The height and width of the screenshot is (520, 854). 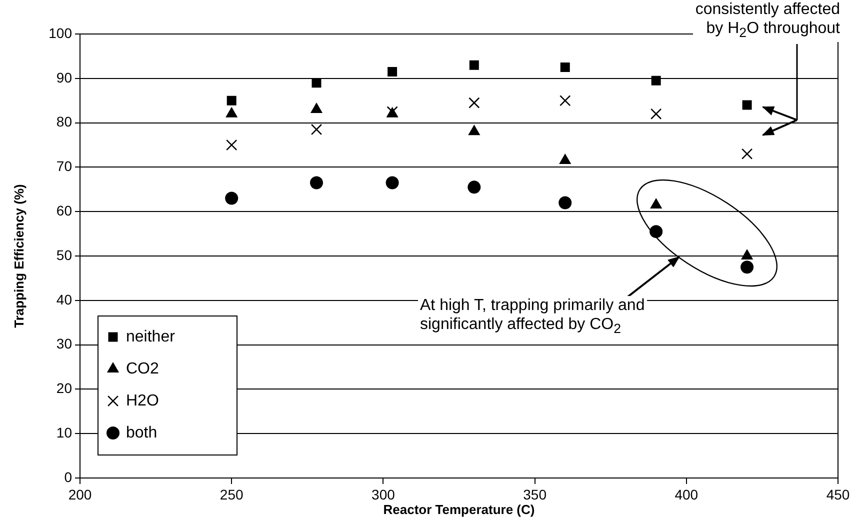 I want to click on legend-label: CO2, so click(x=142, y=369).